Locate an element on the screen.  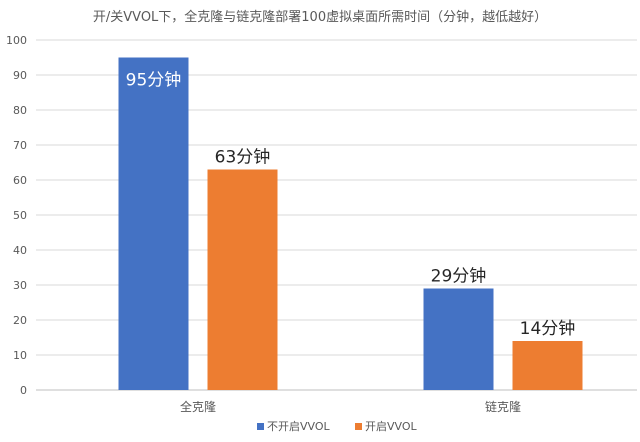
data-label: 29分钟 is located at coordinates (459, 277).